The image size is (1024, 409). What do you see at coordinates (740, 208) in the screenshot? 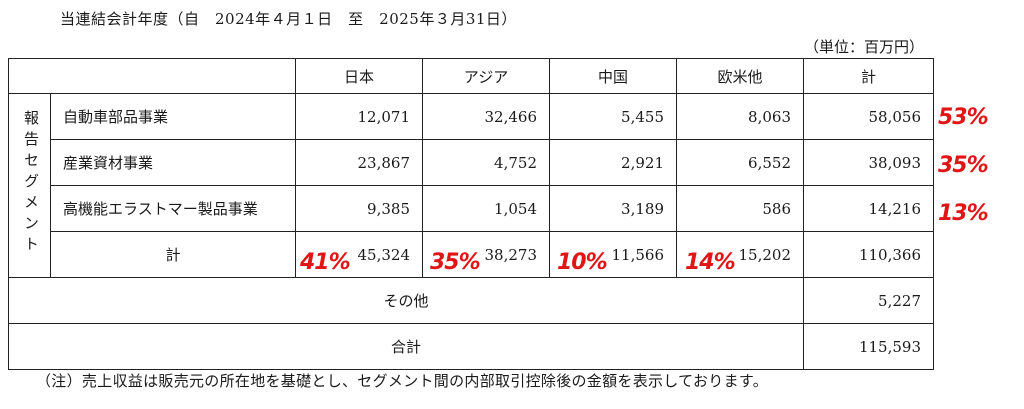
I see `table-cell: 586` at bounding box center [740, 208].